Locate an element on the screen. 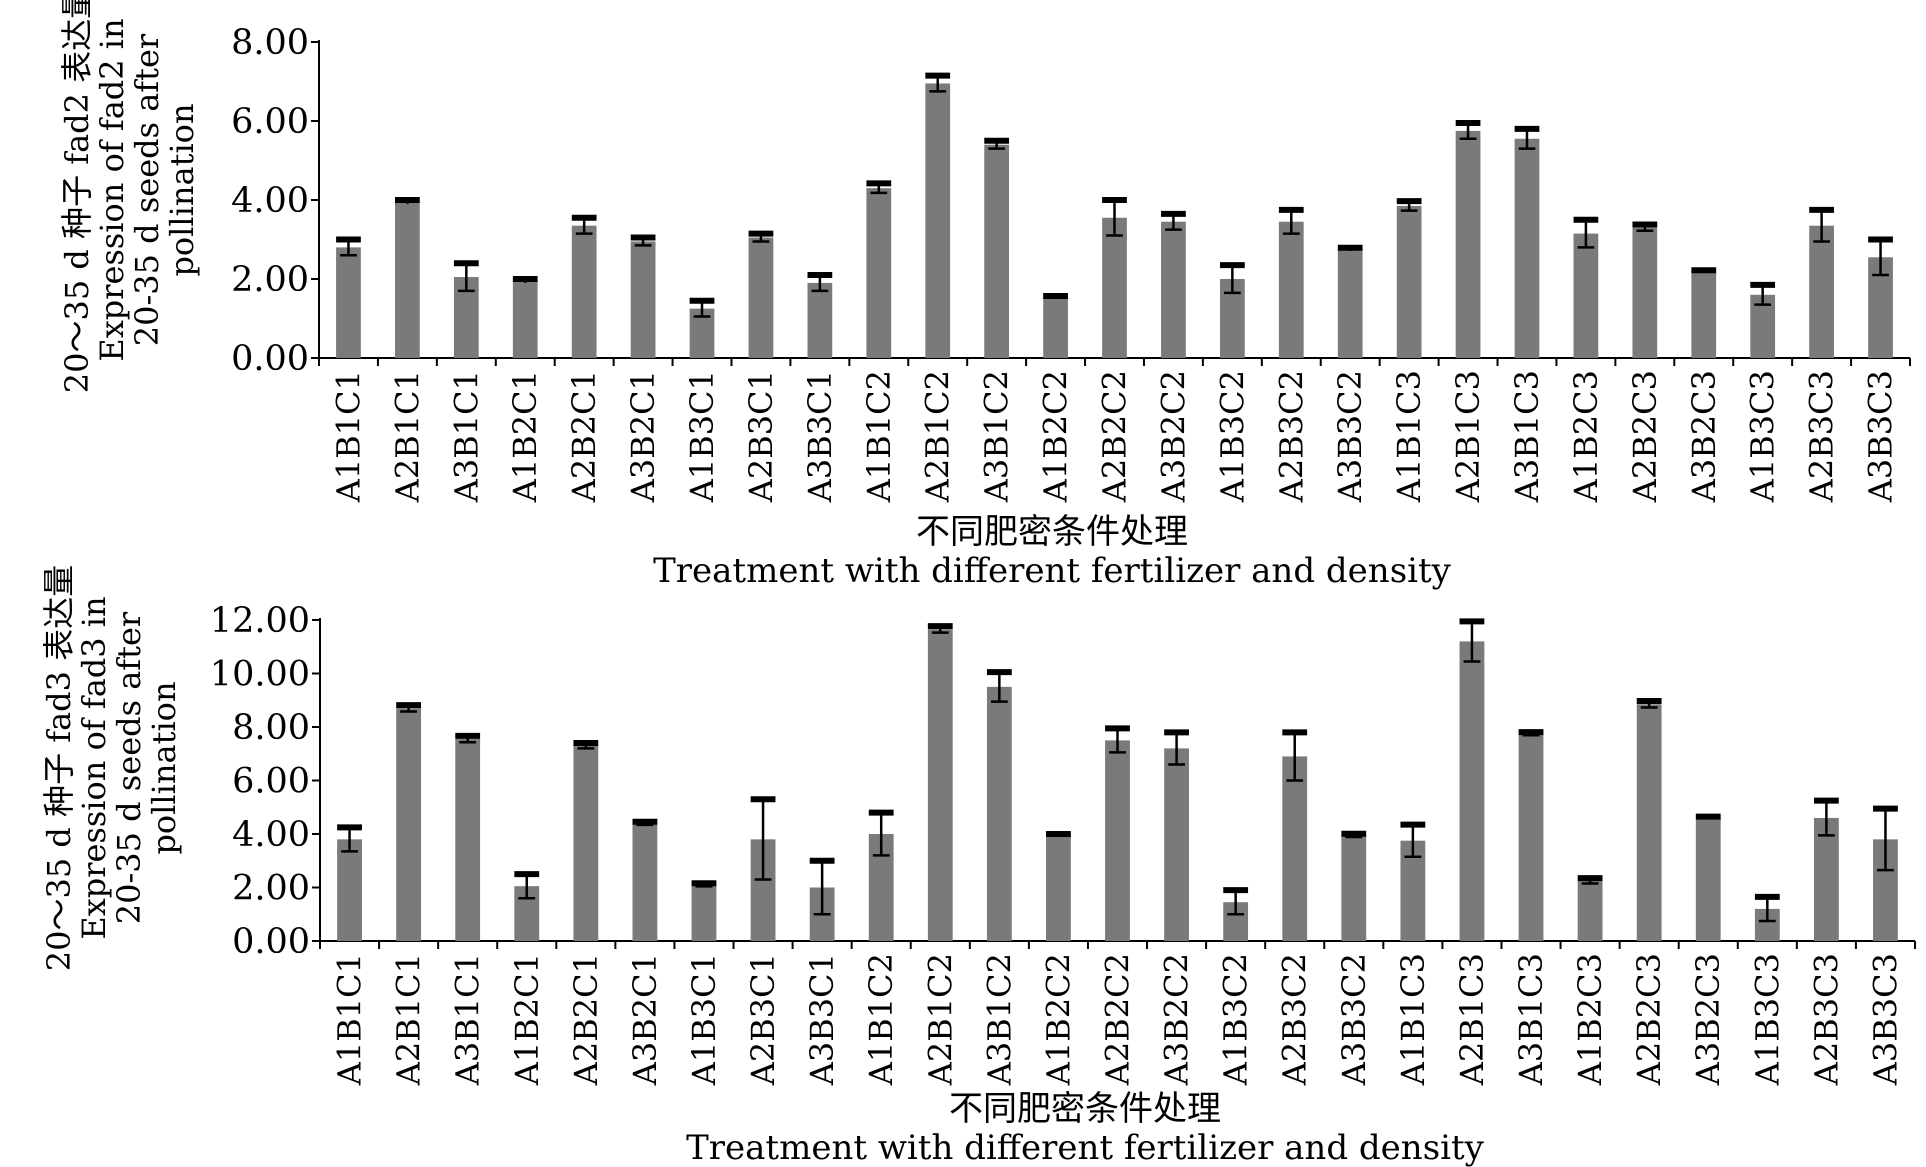 This screenshot has width=1926, height=1167. bar-A1B2C1 is located at coordinates (525, 319).